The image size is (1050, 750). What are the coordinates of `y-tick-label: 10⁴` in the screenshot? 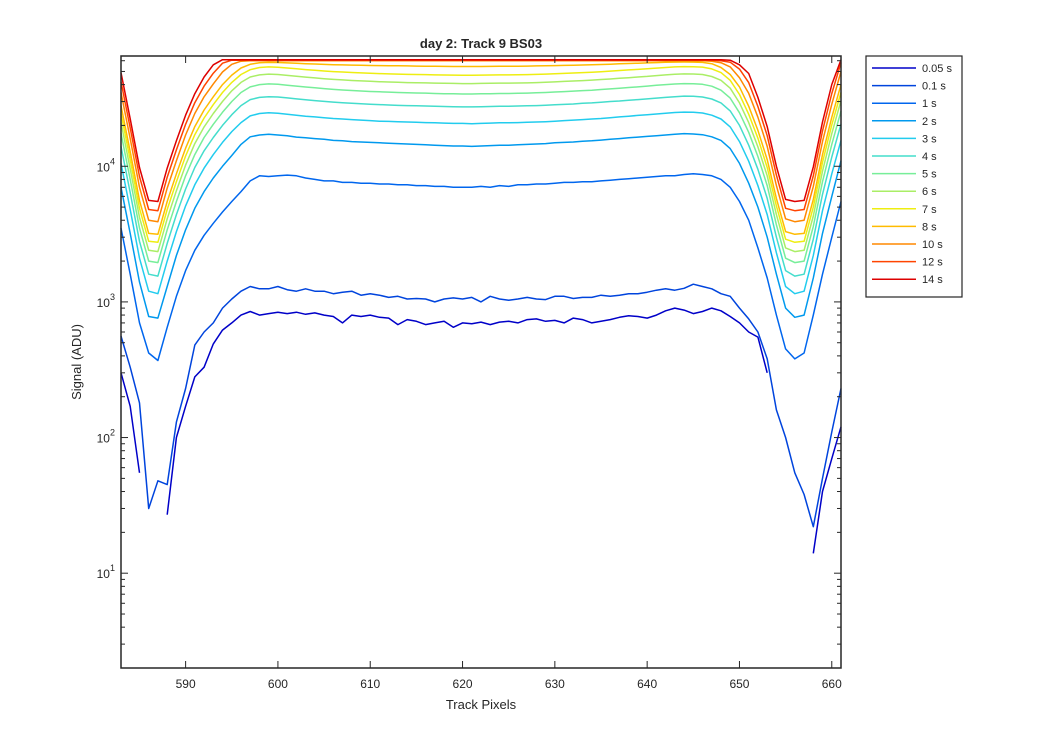 It's located at (106, 165).